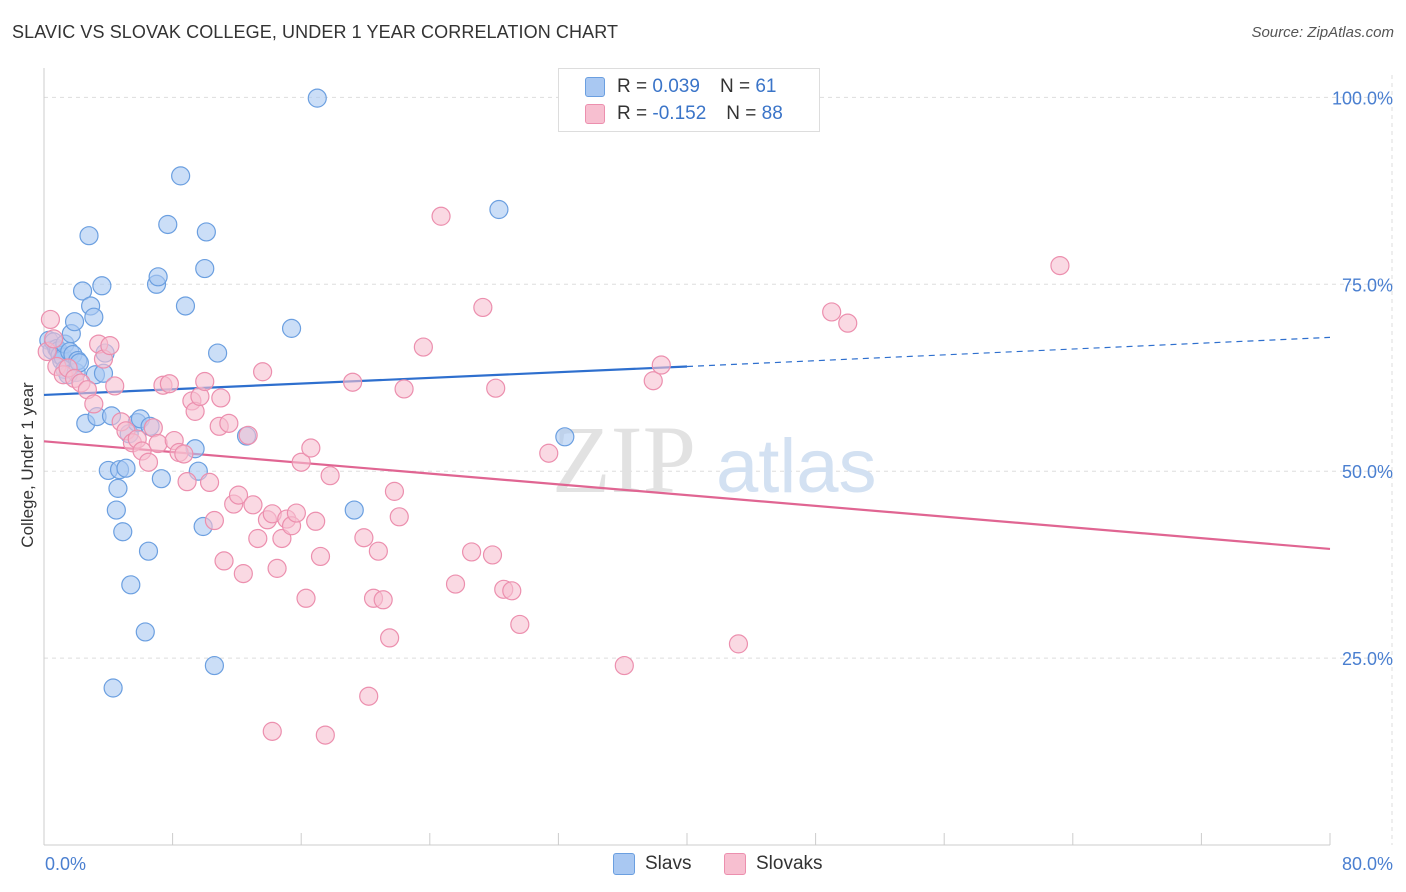  Describe the element at coordinates (27, 465) in the screenshot. I see `y-axis-label: College, Under 1 year` at that location.